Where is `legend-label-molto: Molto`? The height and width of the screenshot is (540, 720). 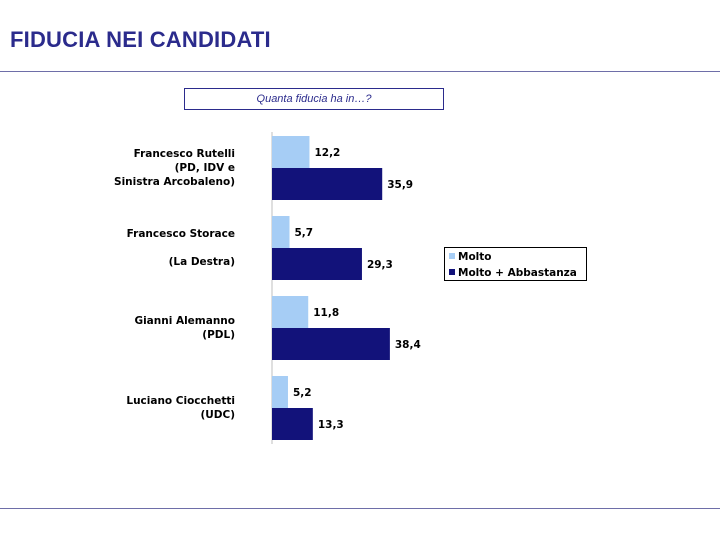 legend-label-molto: Molto is located at coordinates (475, 257).